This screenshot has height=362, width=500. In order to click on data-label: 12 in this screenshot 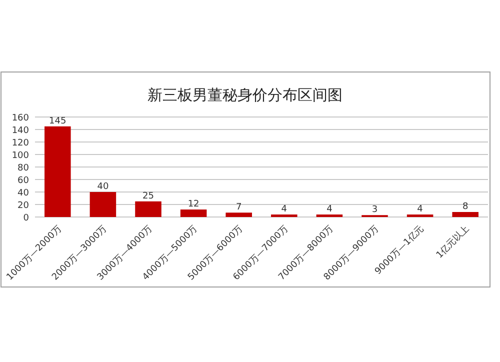, I will do `click(194, 205)`.